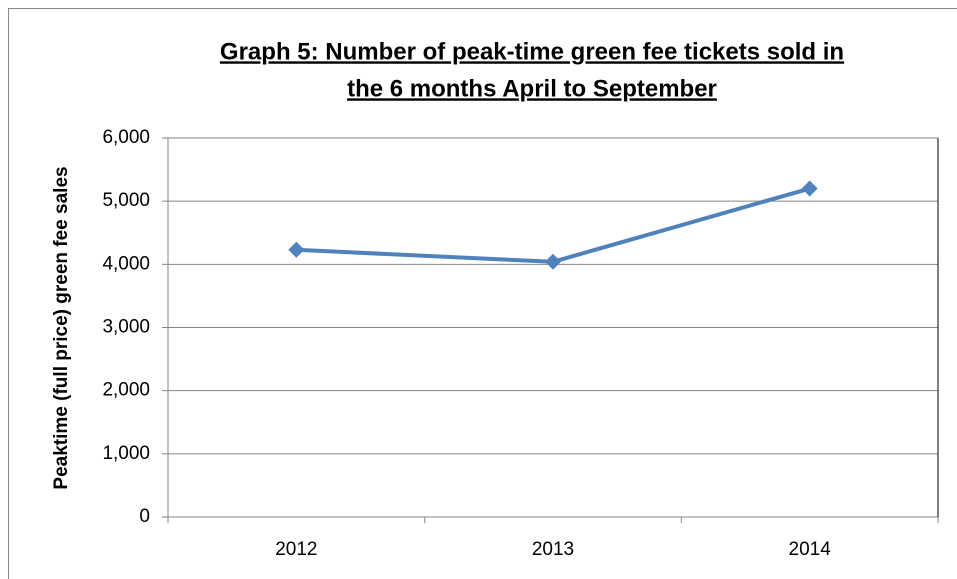 The height and width of the screenshot is (579, 957). I want to click on x-tick-label: 2014, so click(810, 549).